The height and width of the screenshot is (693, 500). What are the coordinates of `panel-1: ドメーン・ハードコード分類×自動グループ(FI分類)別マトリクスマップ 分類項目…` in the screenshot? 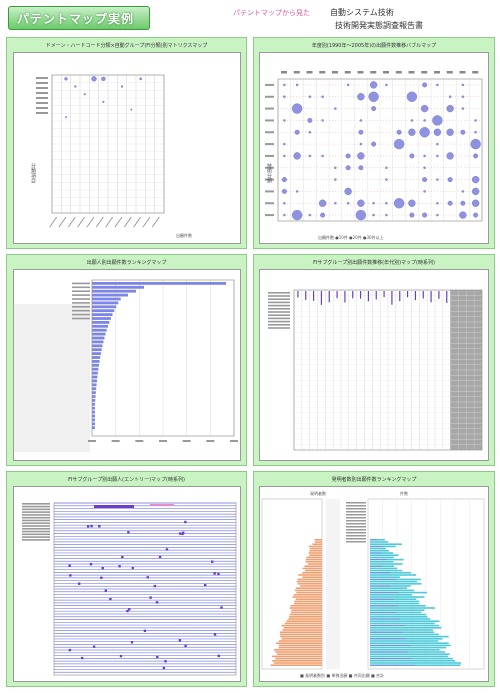 It's located at (126, 143).